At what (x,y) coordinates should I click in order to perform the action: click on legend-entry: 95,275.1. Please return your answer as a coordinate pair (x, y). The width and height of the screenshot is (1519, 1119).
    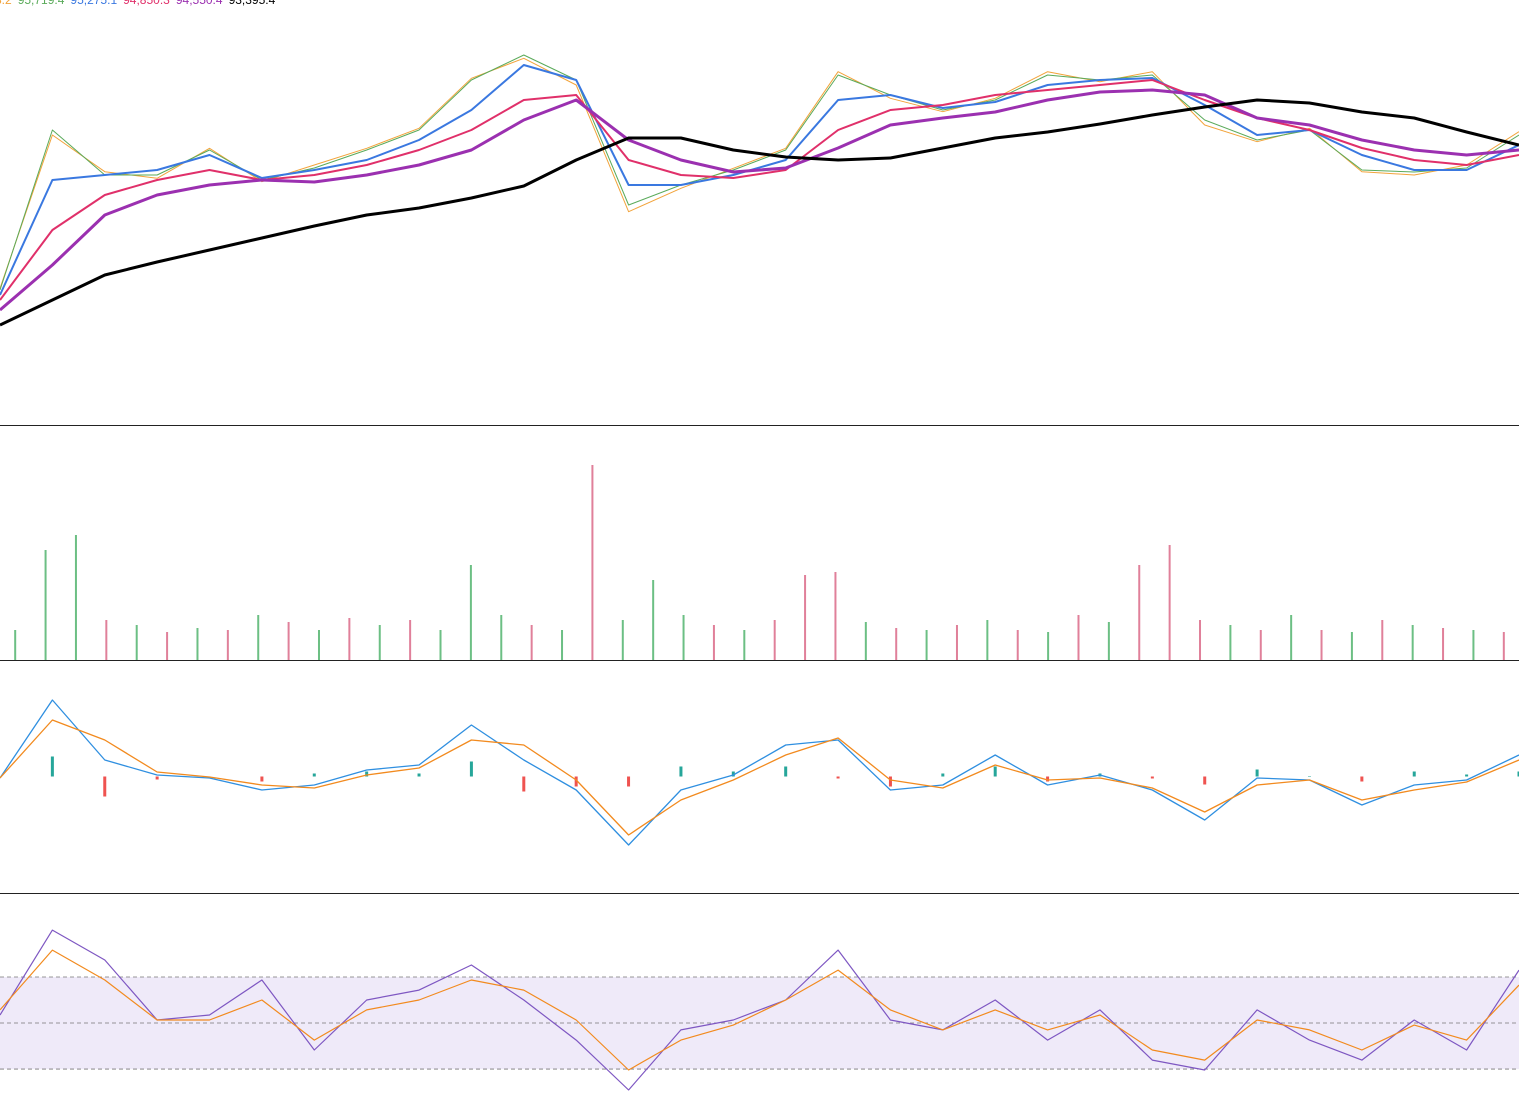
    Looking at the image, I should click on (93, 3).